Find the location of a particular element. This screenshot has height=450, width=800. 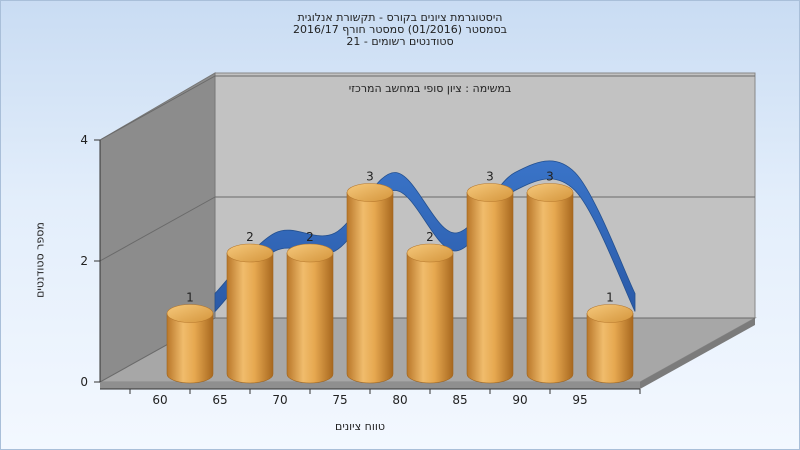

x-tick-label: 90 is located at coordinates (519, 400).